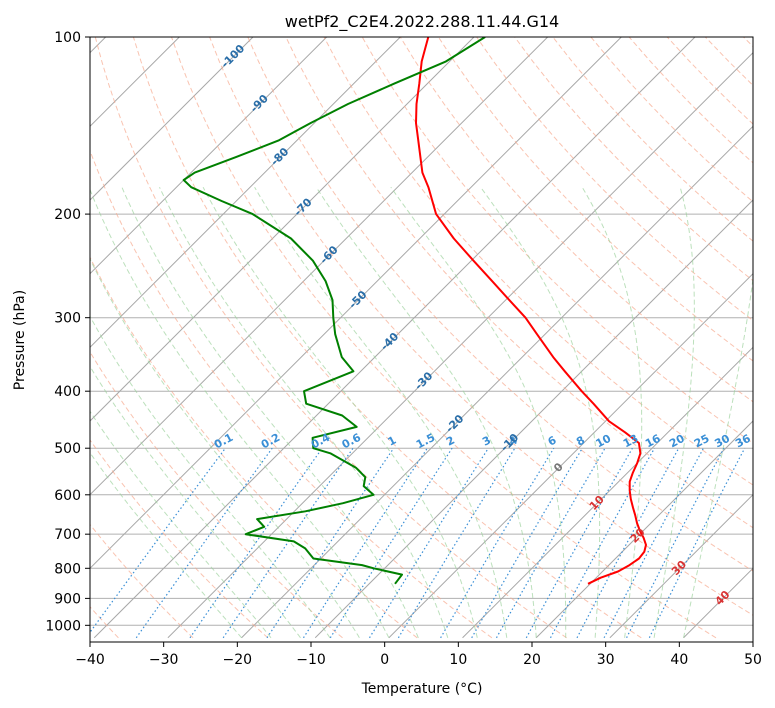 Image resolution: width=775 pixels, height=708 pixels. Describe the element at coordinates (90, 660) in the screenshot. I see `x-tick-label: −40` at that location.